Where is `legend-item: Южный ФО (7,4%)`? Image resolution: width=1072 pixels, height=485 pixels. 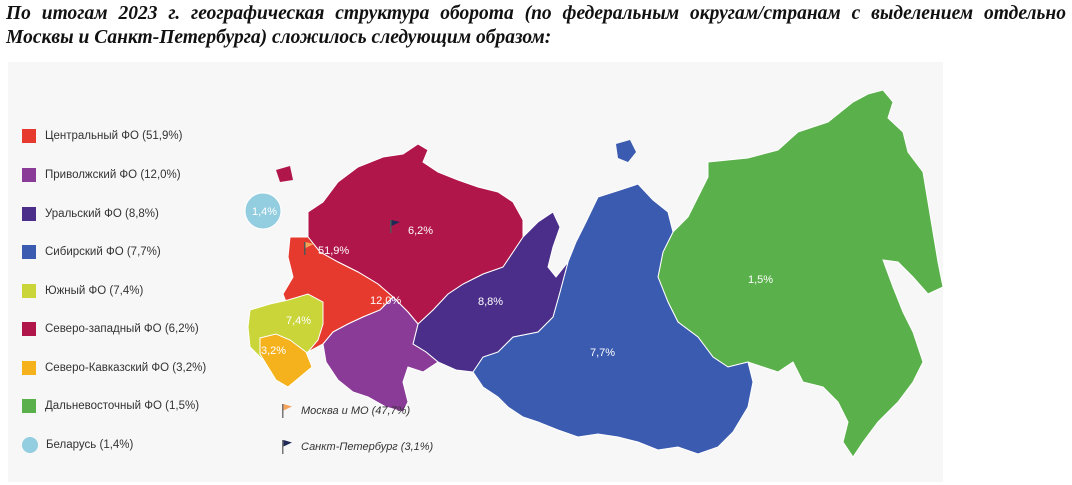 legend-item: Южный ФО (7,4%) is located at coordinates (82, 291).